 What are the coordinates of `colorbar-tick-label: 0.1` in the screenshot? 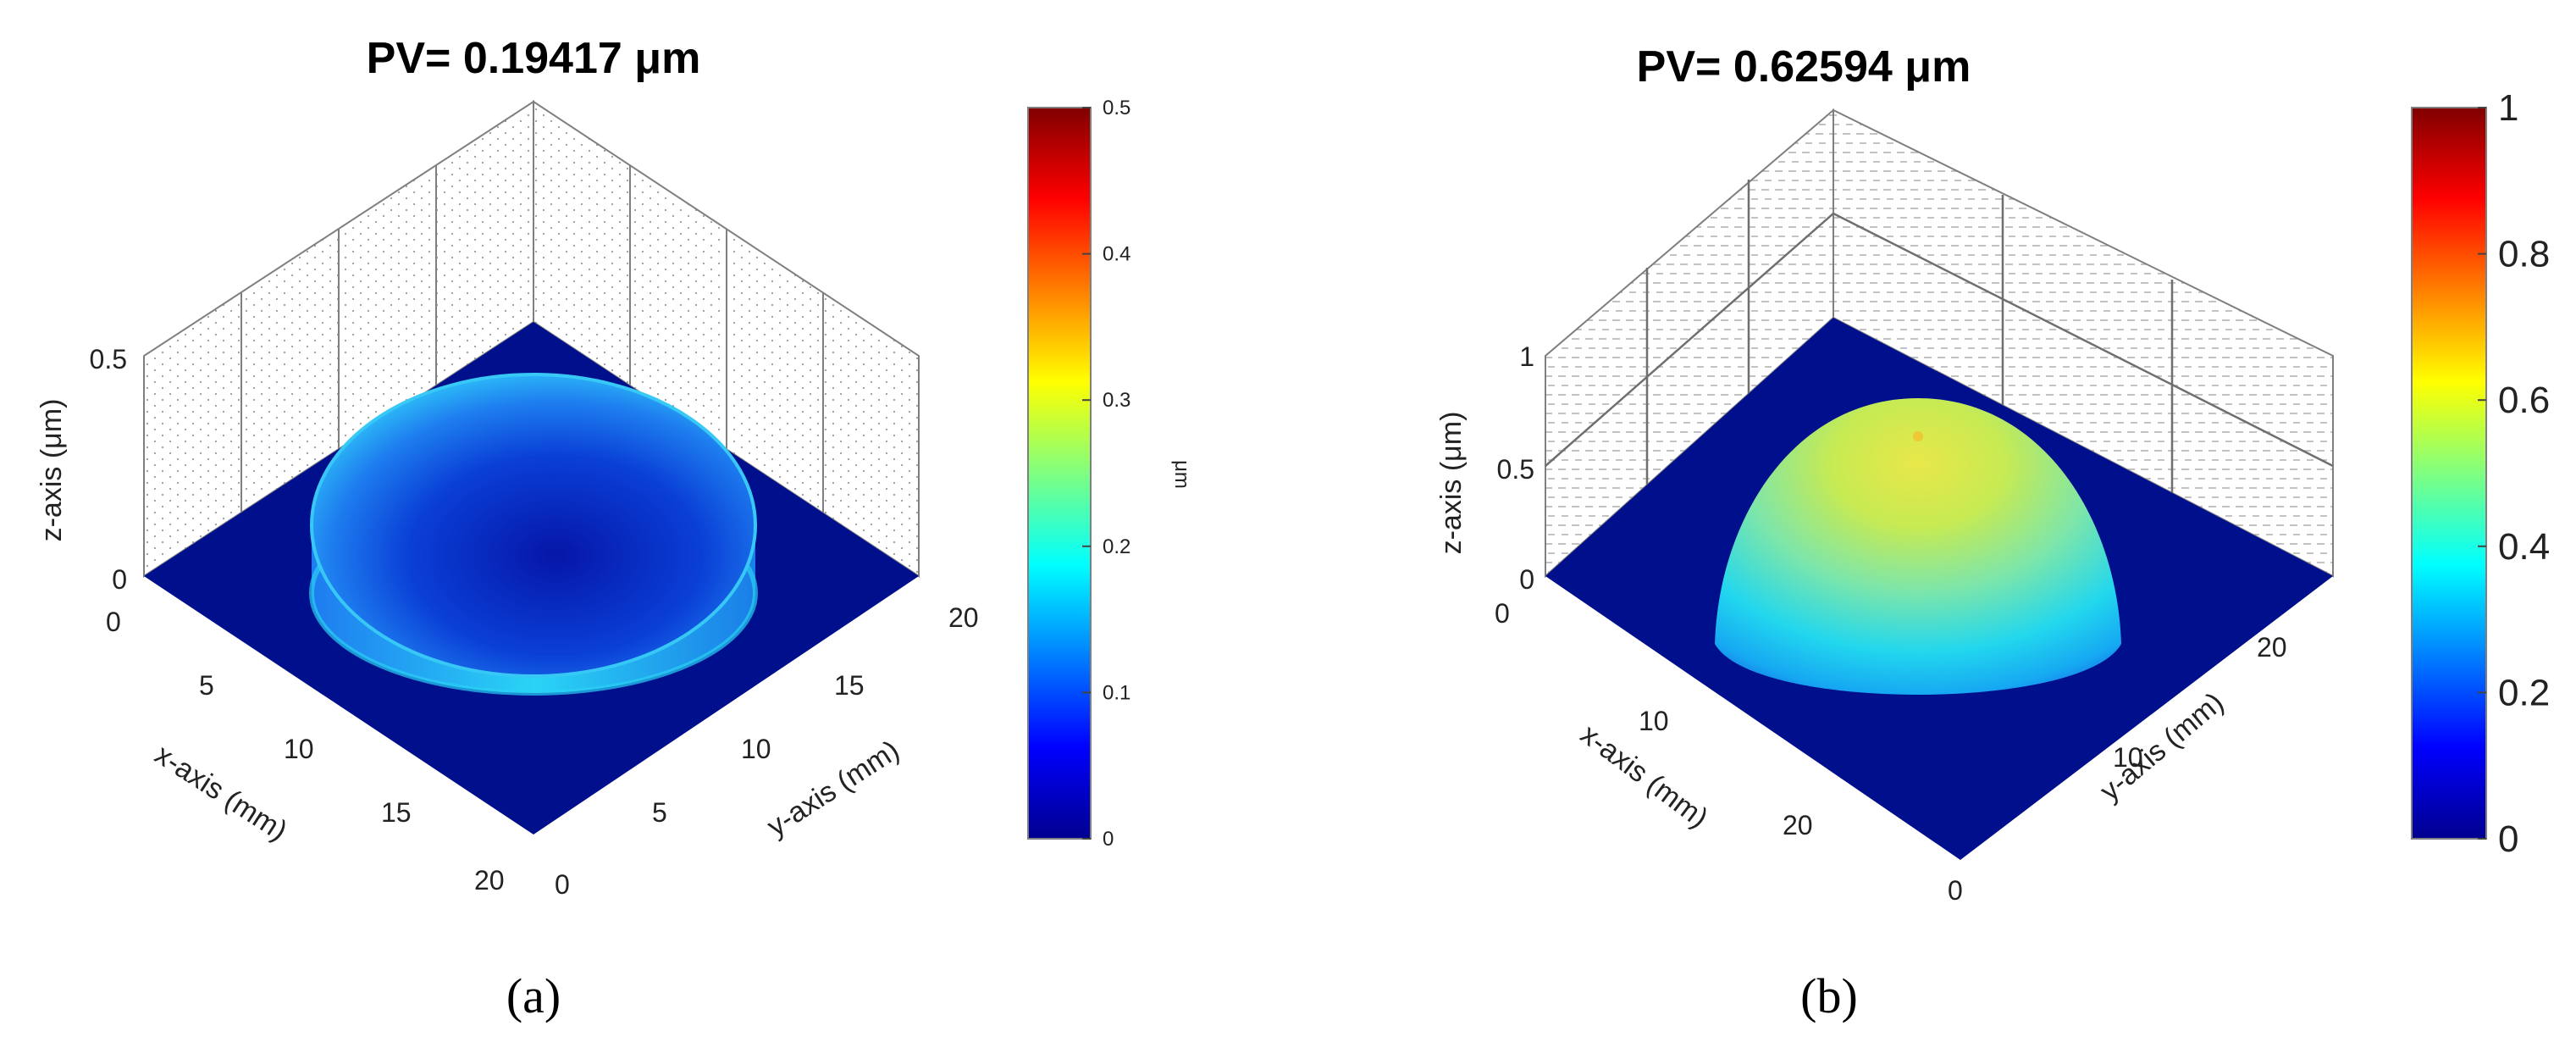 It's located at (1116, 693).